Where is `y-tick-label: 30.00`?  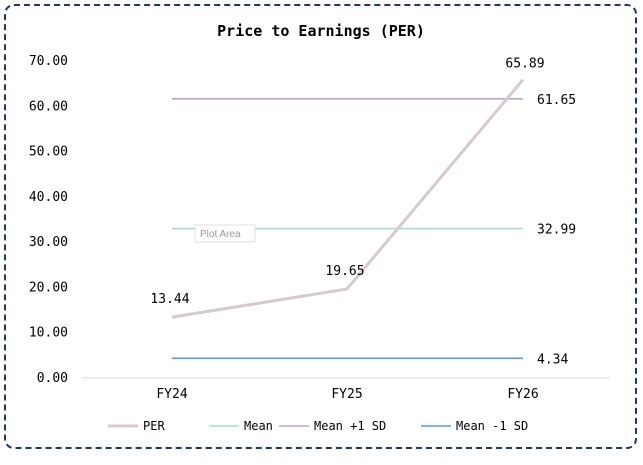
y-tick-label: 30.00 is located at coordinates (48, 242).